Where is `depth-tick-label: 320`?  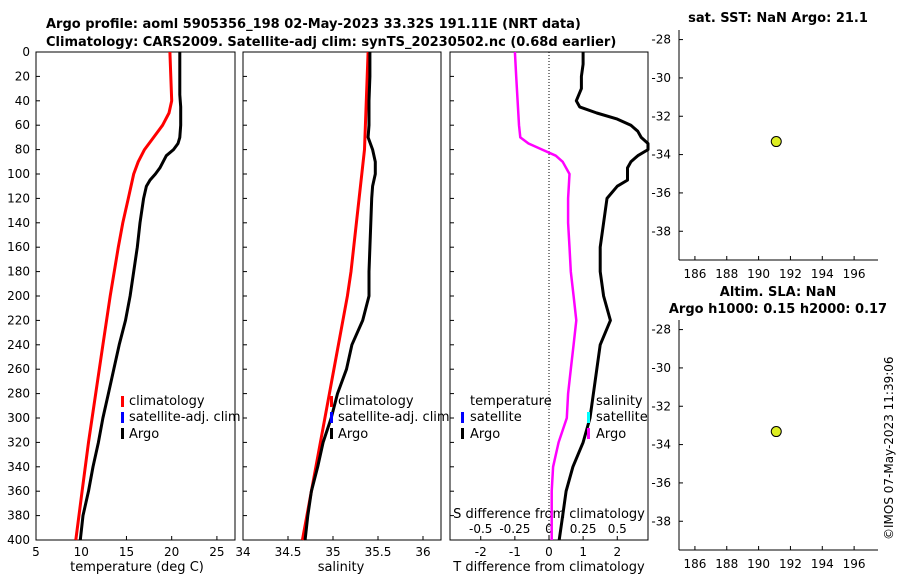
depth-tick-label: 320 is located at coordinates (18, 442).